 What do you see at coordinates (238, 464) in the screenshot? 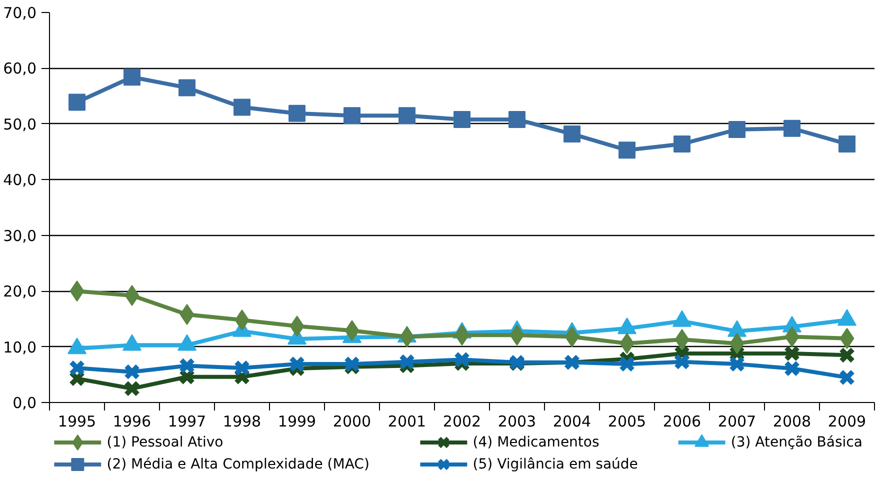
I see `legend-label: (2) Média e Alta Complexidade (MAC)` at bounding box center [238, 464].